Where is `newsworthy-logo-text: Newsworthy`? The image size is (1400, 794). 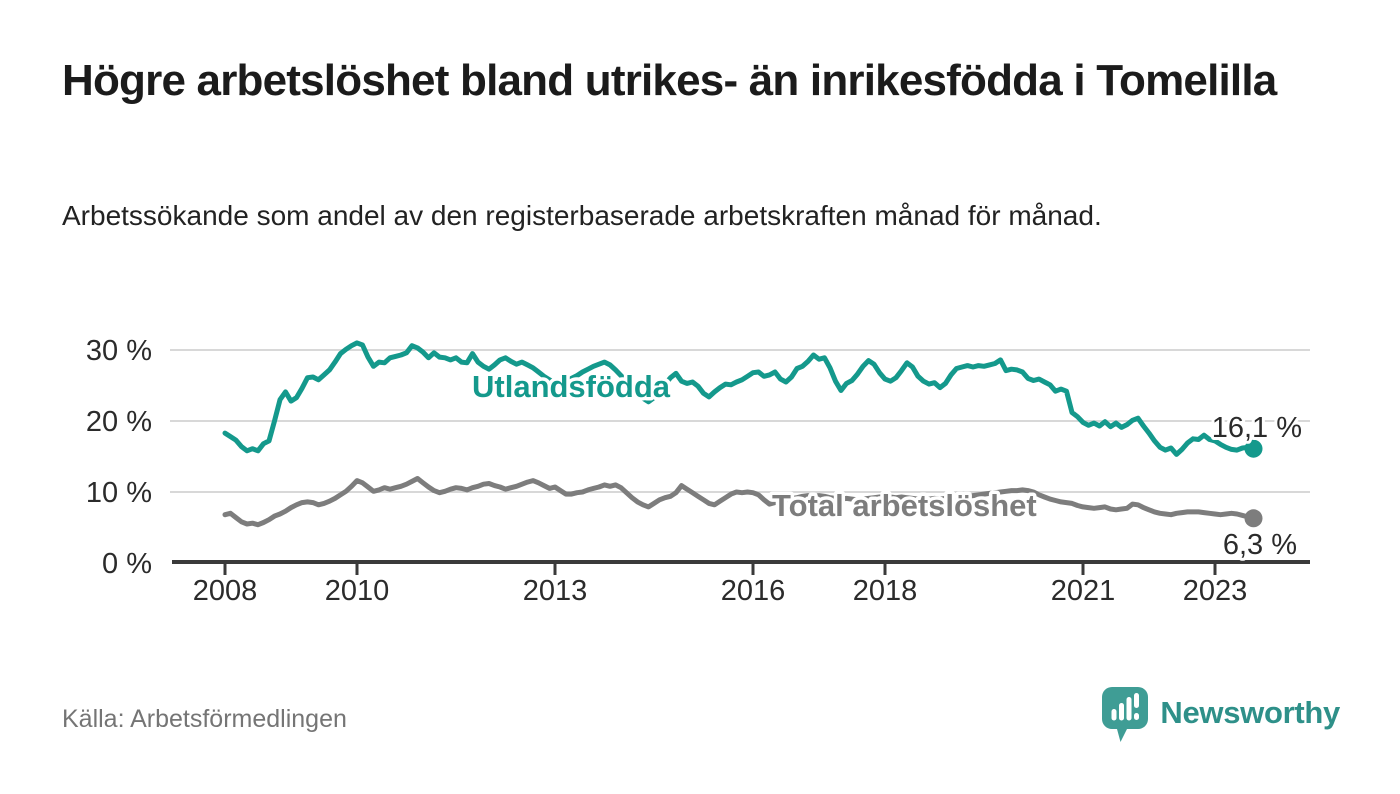
newsworthy-logo-text: Newsworthy is located at coordinates (1250, 712).